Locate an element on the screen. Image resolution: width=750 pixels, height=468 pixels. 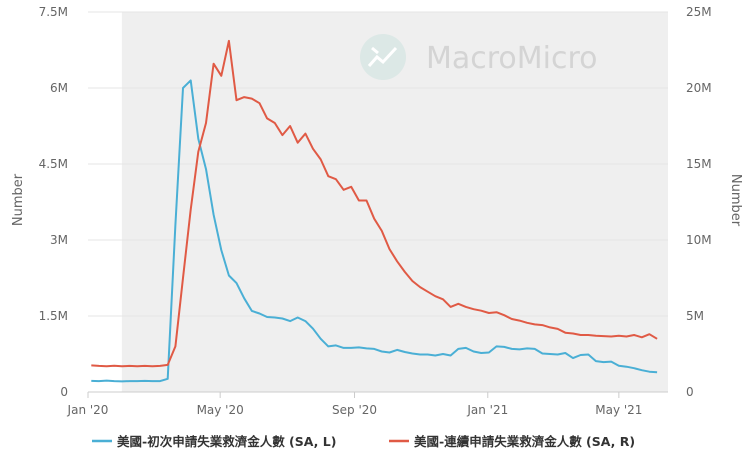
x-tick-label: Jan '21 is located at coordinates (487, 410).